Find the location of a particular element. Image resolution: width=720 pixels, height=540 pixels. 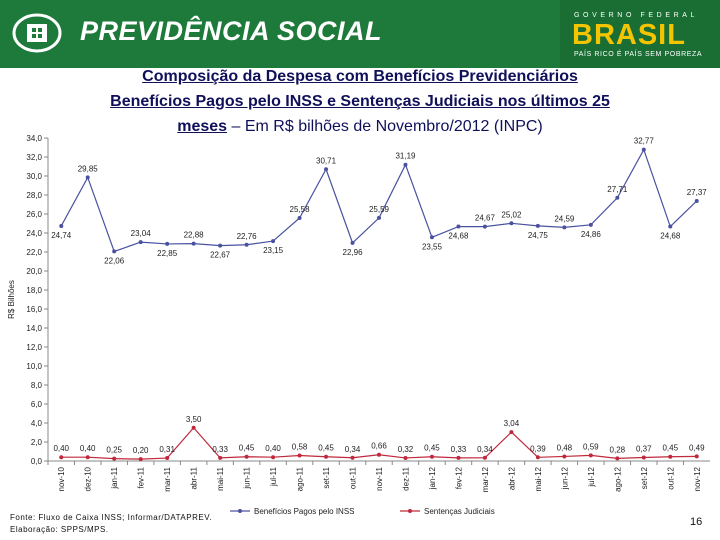

data-label: 0,58 is located at coordinates (300, 446).